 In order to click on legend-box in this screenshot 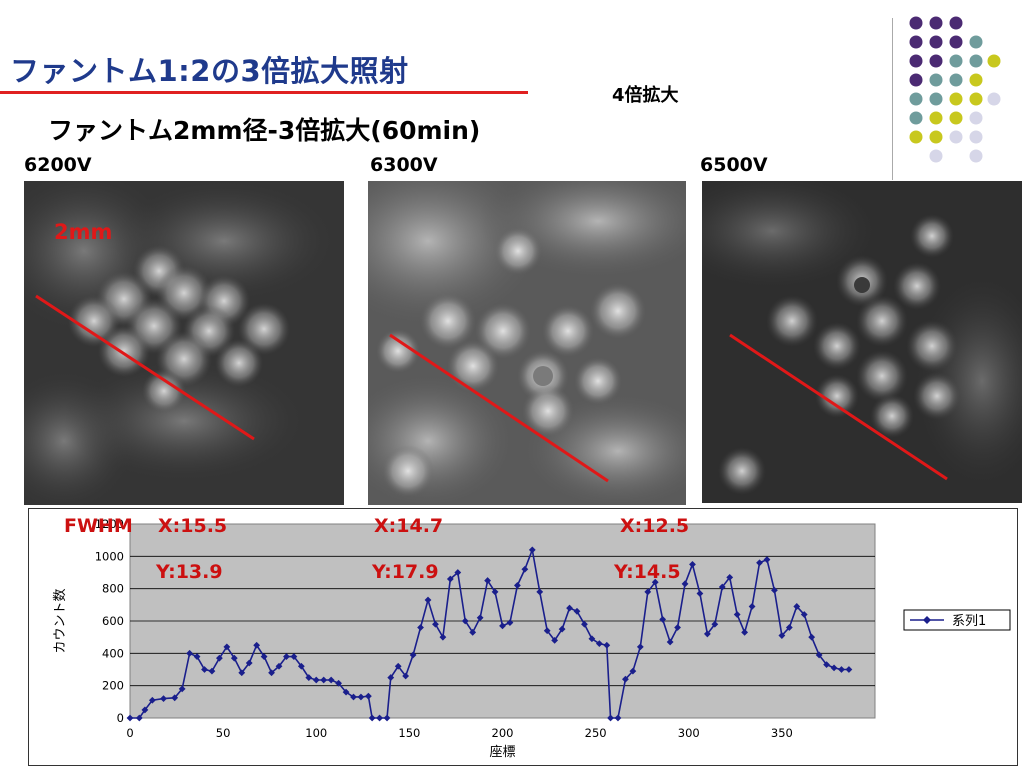, I will do `click(957, 620)`.